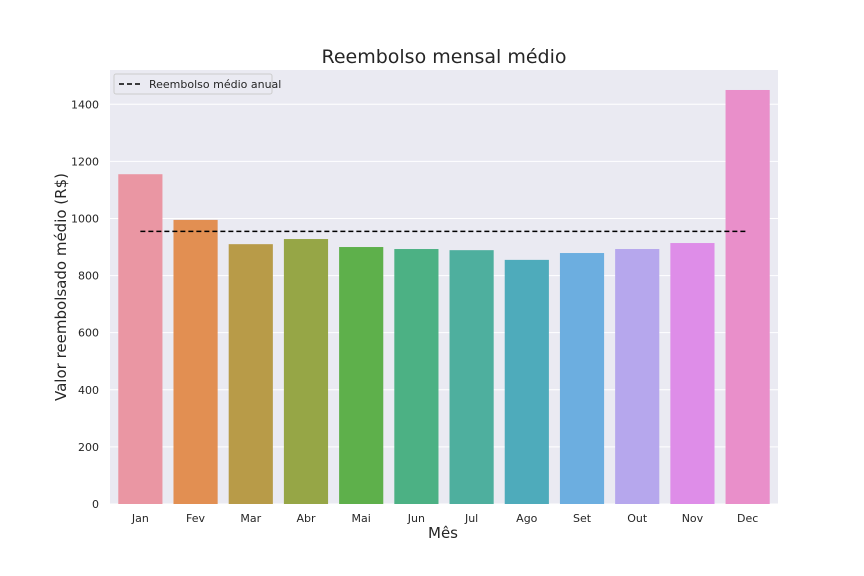  What do you see at coordinates (637, 518) in the screenshot?
I see `x-tick-label: Out` at bounding box center [637, 518].